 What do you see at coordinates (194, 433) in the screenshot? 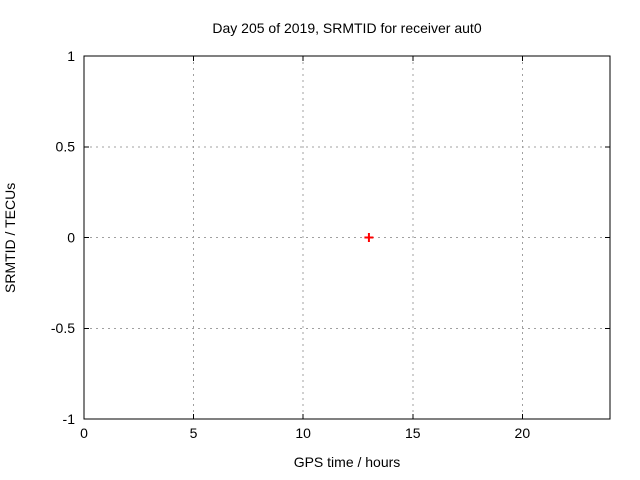
I see `x-tick-label: 5` at bounding box center [194, 433].